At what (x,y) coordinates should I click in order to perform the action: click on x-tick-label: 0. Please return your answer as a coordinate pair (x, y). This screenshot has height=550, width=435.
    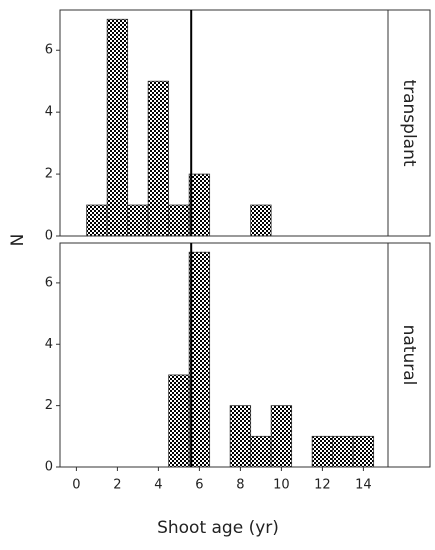
    Looking at the image, I should click on (76, 485).